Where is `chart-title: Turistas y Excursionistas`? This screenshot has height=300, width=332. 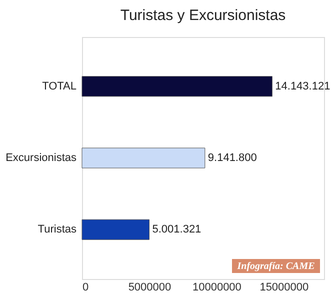 chart-title: Turistas y Excursionistas is located at coordinates (203, 15).